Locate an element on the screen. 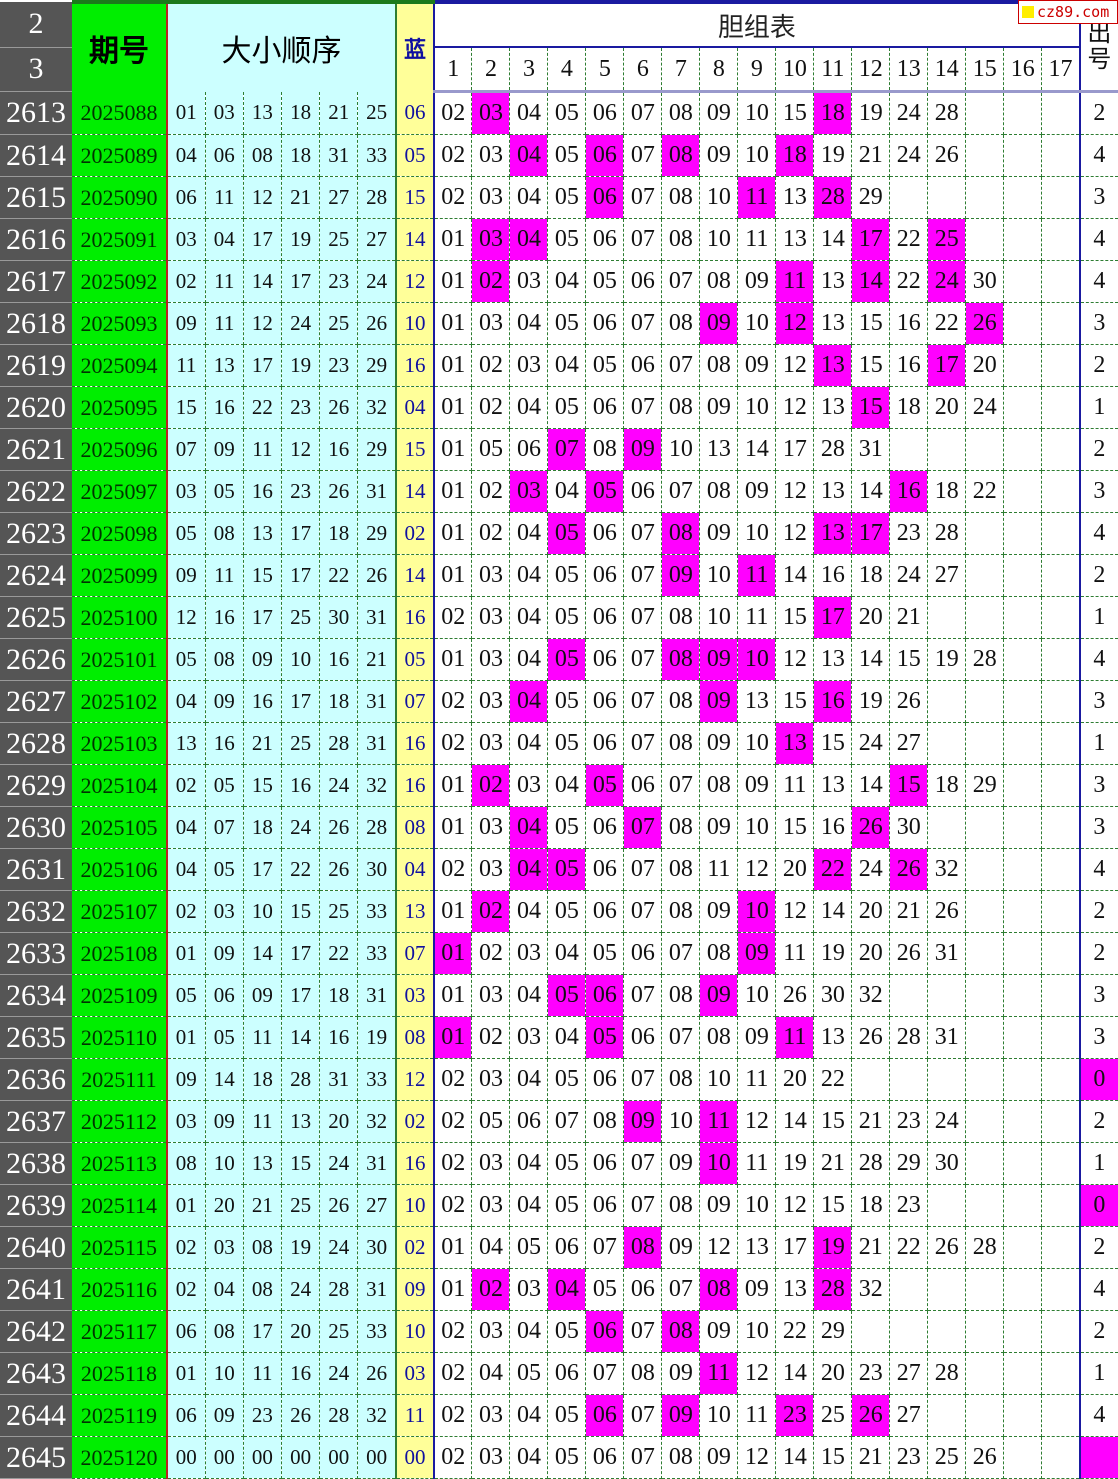 The height and width of the screenshot is (1479, 1118). danzu-cell: 26 is located at coordinates (795, 995).